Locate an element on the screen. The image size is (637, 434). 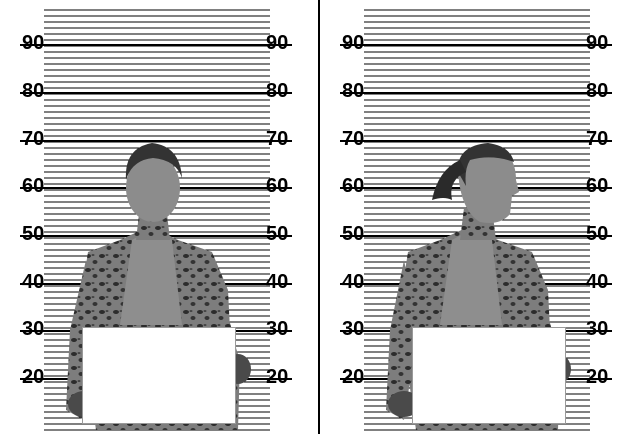
panel-divider is located at coordinates (319, 217).